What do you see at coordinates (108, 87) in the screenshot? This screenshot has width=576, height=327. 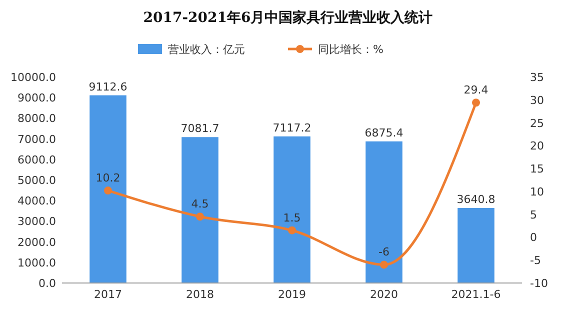 I see `data-label: 9112.6` at bounding box center [108, 87].